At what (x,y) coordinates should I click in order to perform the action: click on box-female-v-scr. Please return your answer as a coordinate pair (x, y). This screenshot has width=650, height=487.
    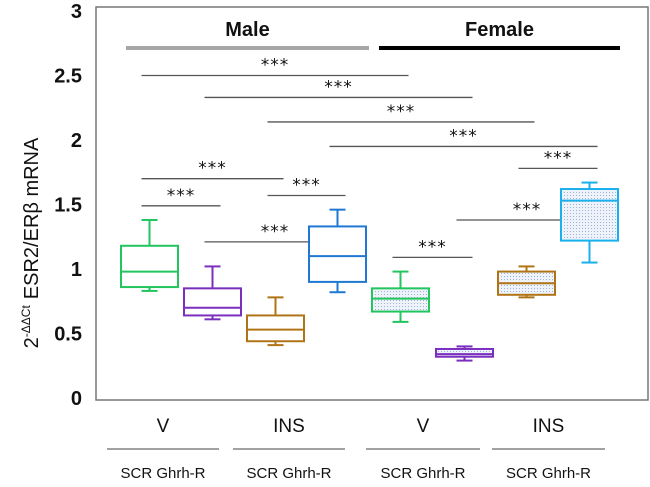
    Looking at the image, I should click on (400, 296).